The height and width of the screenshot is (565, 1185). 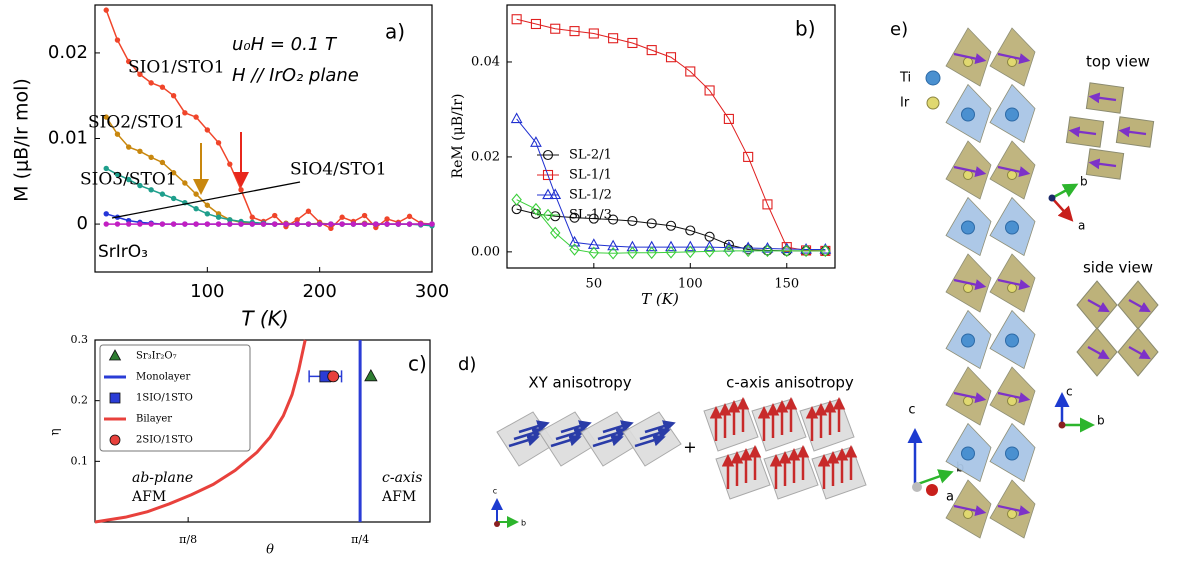 What do you see at coordinates (295, 75) in the screenshot?
I see `annotation: H // IrO₂ plane` at bounding box center [295, 75].